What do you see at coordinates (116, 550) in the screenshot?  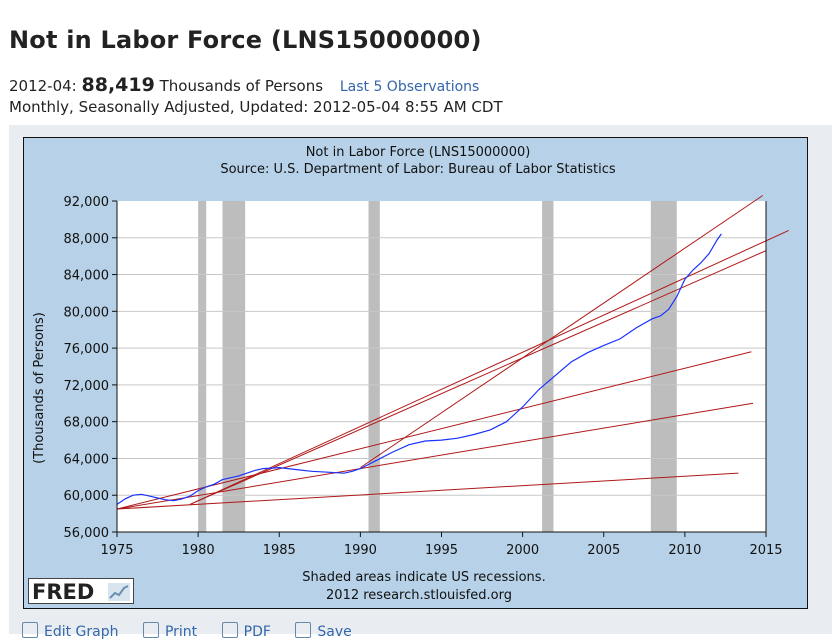 I see `x-tick-label: 1975` at bounding box center [116, 550].